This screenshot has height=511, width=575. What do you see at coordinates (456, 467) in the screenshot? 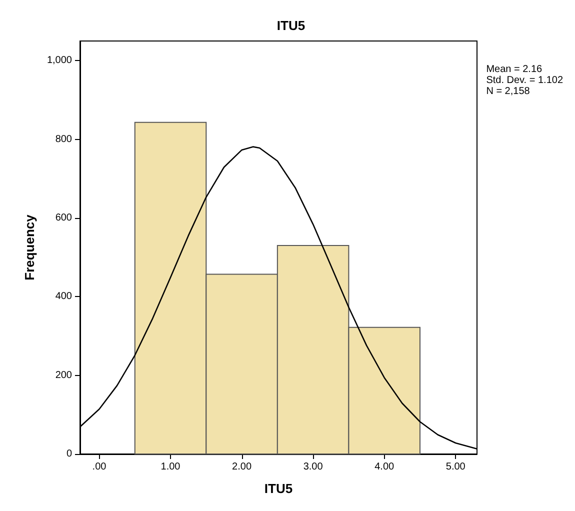
I see `x-tick-label: 5.00` at bounding box center [456, 467].